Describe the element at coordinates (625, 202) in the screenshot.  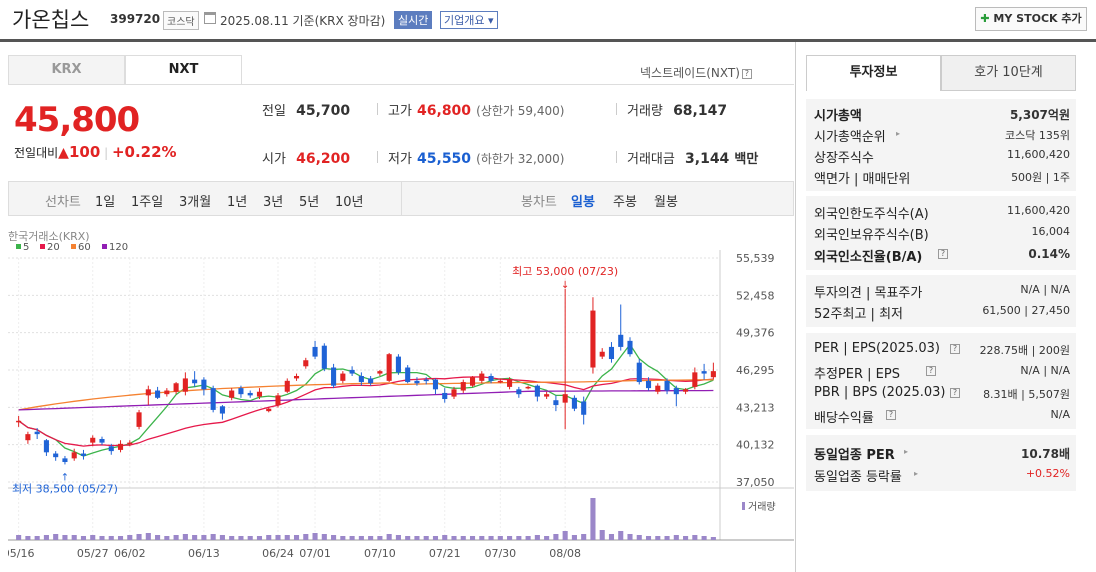
I see `candle-weekly: 주봉` at that location.